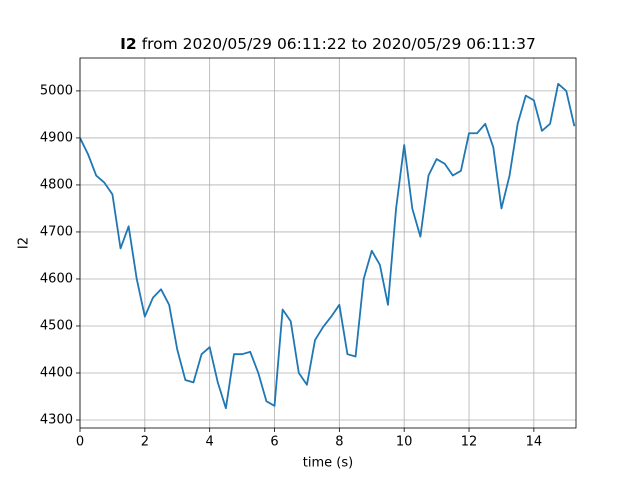 The height and width of the screenshot is (480, 640). I want to click on y-tick-label: 4400, so click(56, 372).